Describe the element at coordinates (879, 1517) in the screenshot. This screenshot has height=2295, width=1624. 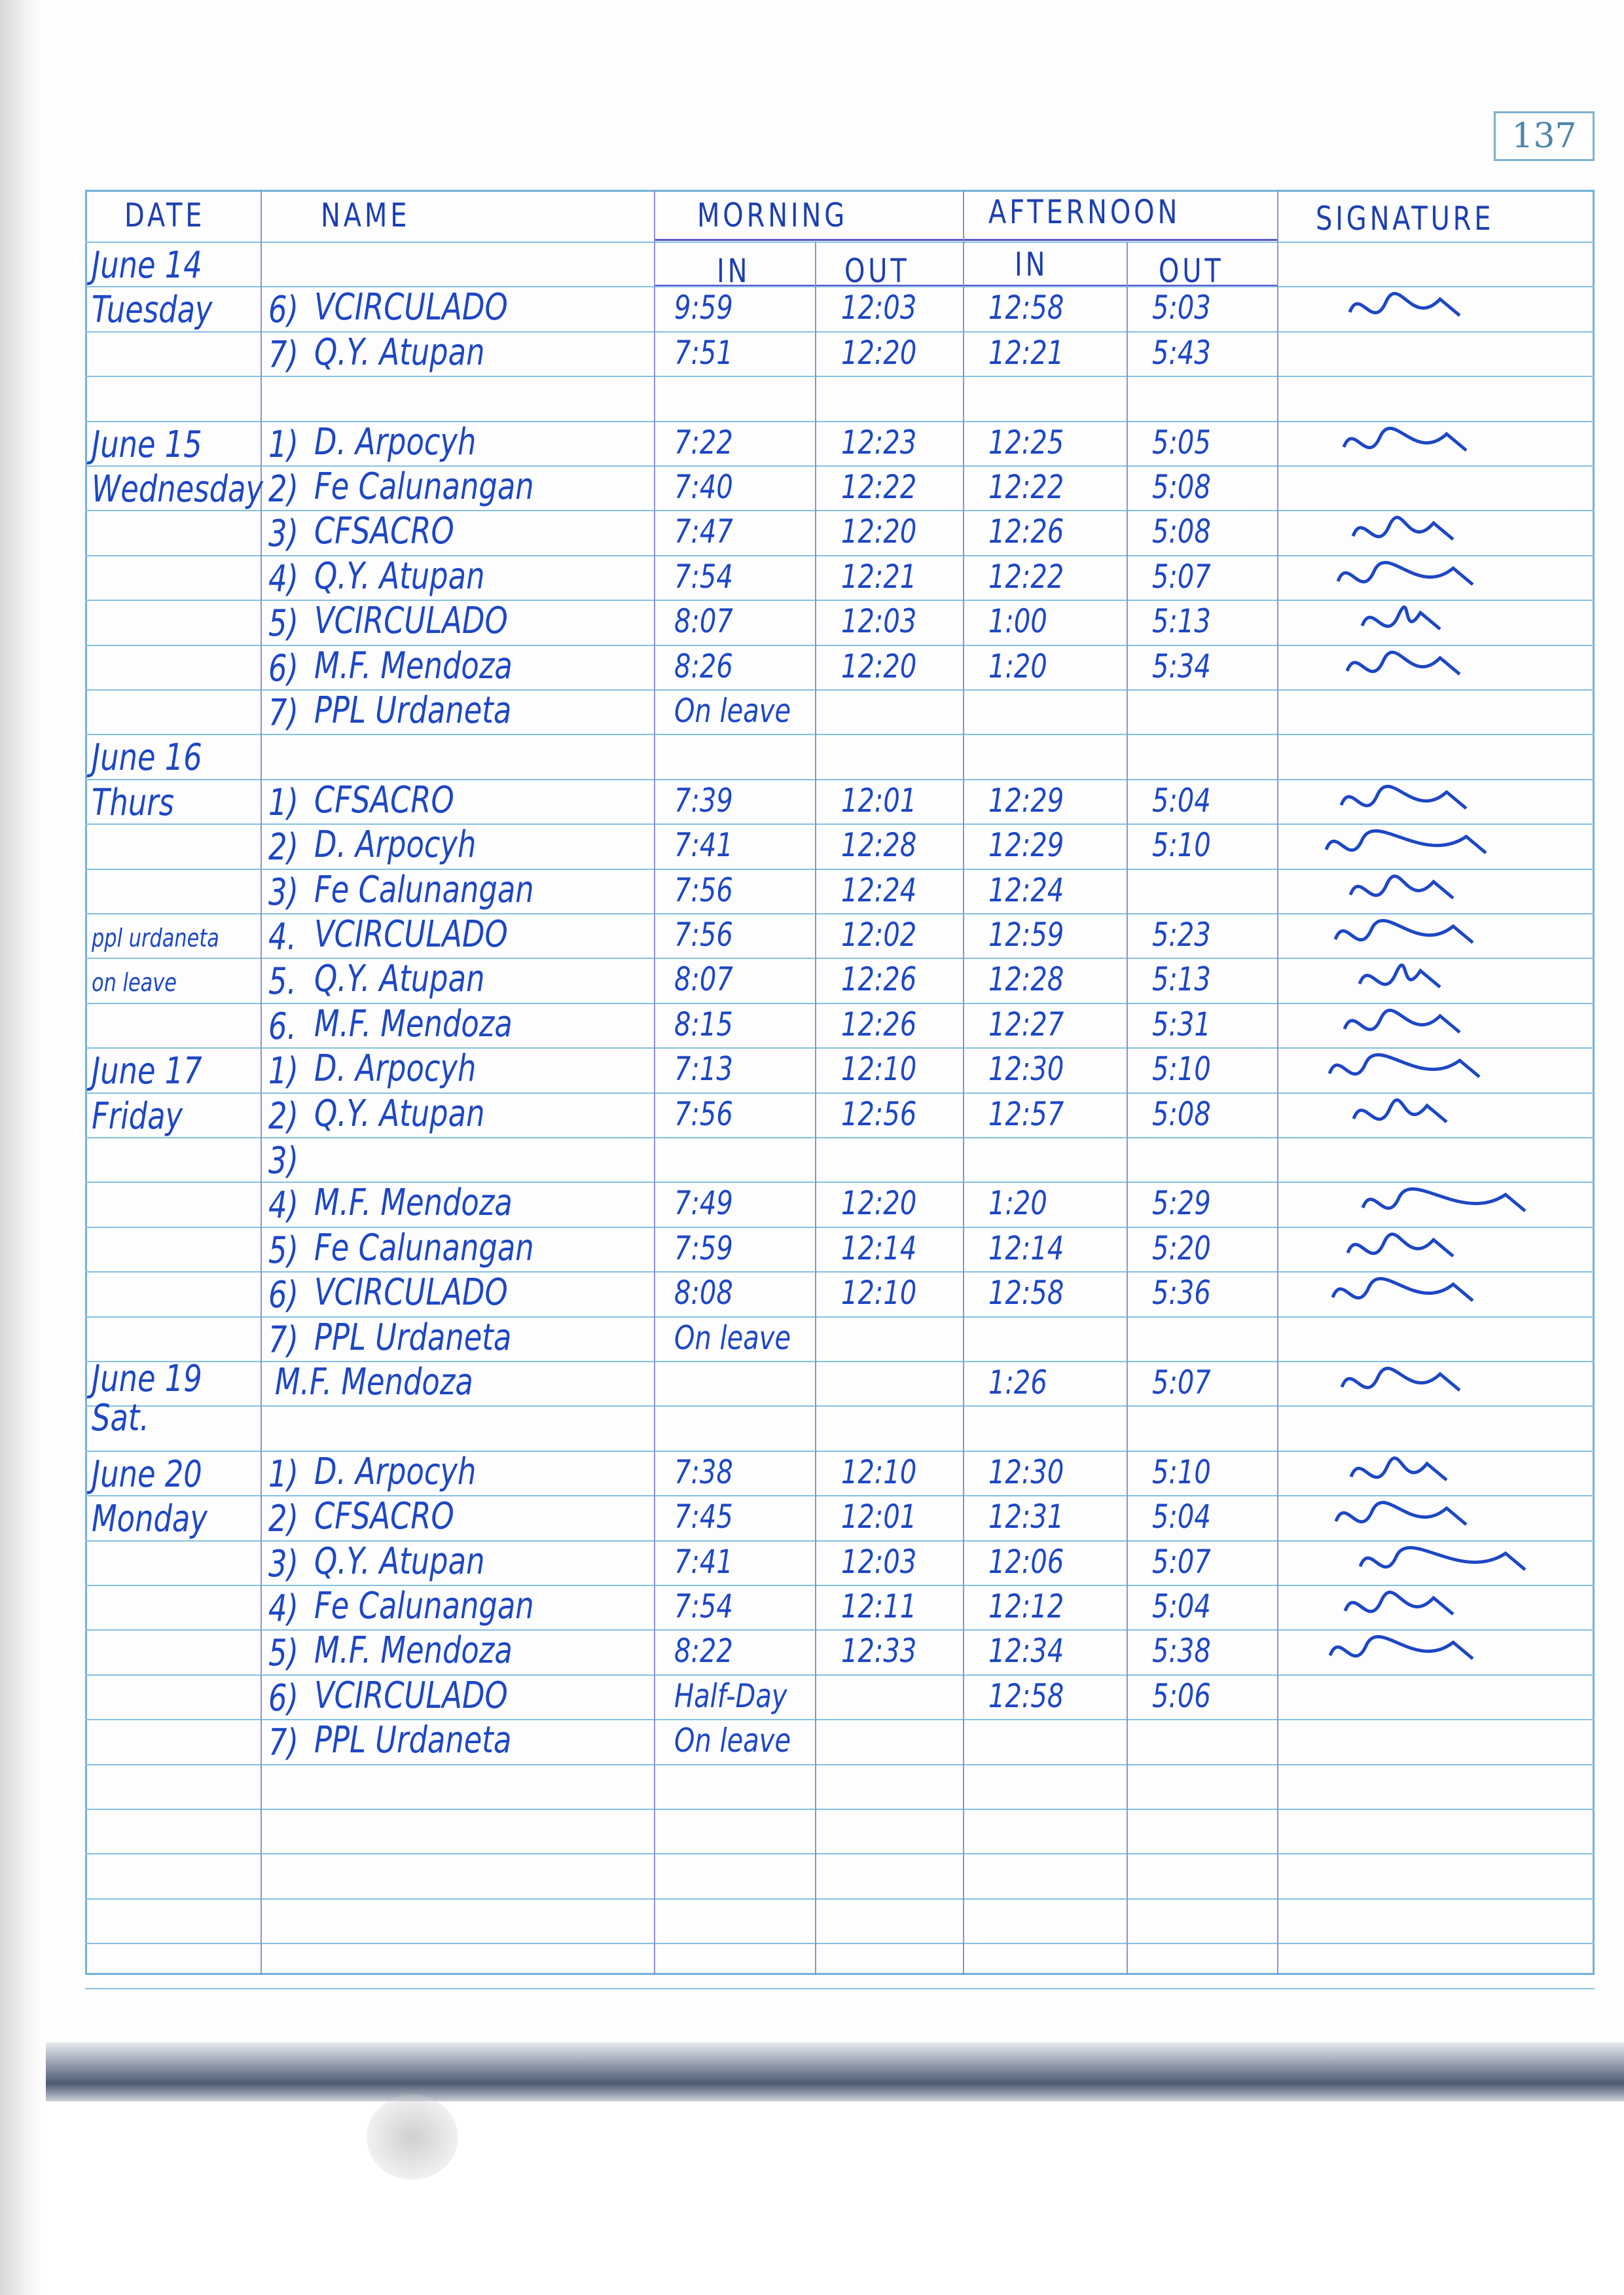
I see `am-out-time: 12:01` at that location.